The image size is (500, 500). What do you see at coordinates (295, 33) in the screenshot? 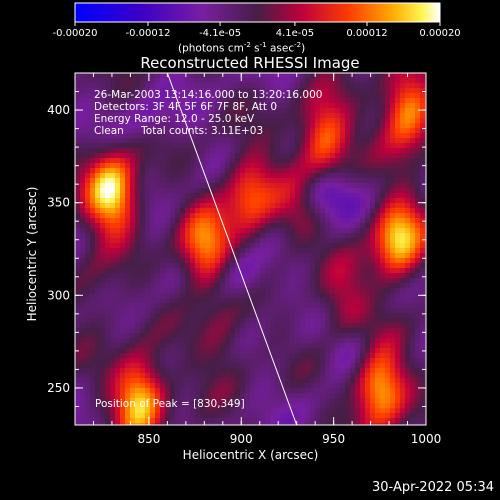
I see `colorbar-tick-label: 4.1e-05` at bounding box center [295, 33].